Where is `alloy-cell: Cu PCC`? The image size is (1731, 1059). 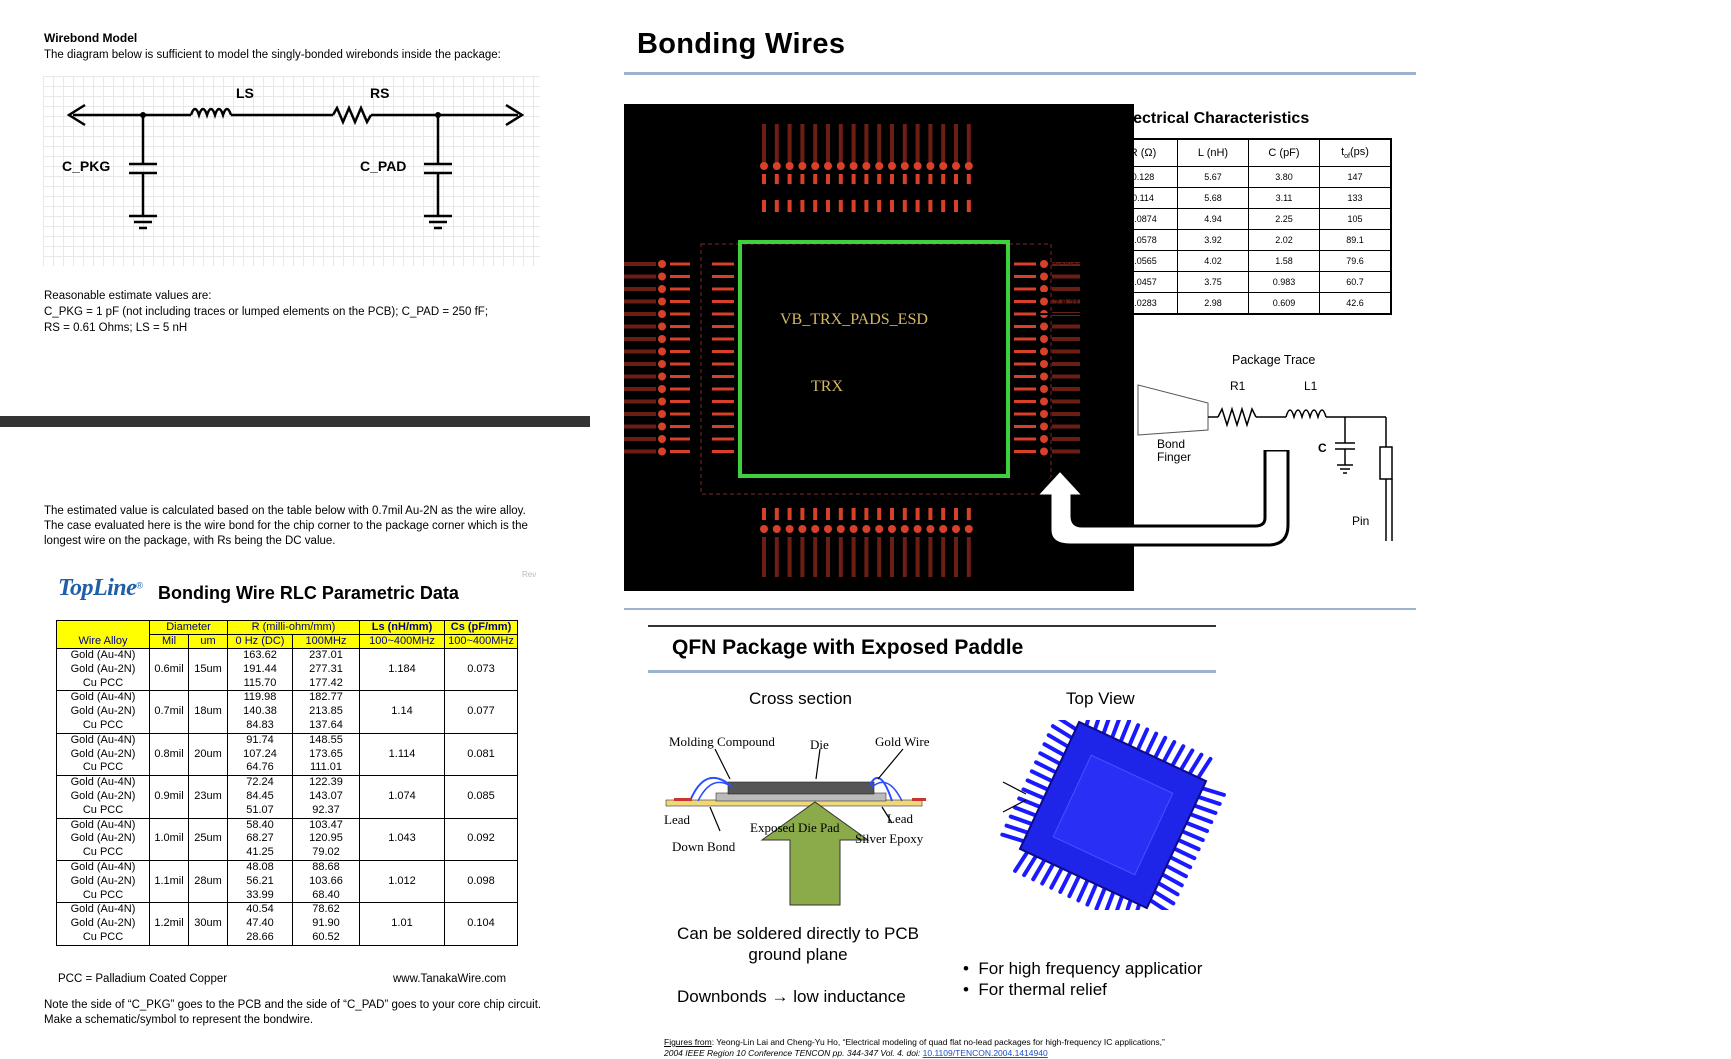
alloy-cell: Cu PCC is located at coordinates (103, 684).